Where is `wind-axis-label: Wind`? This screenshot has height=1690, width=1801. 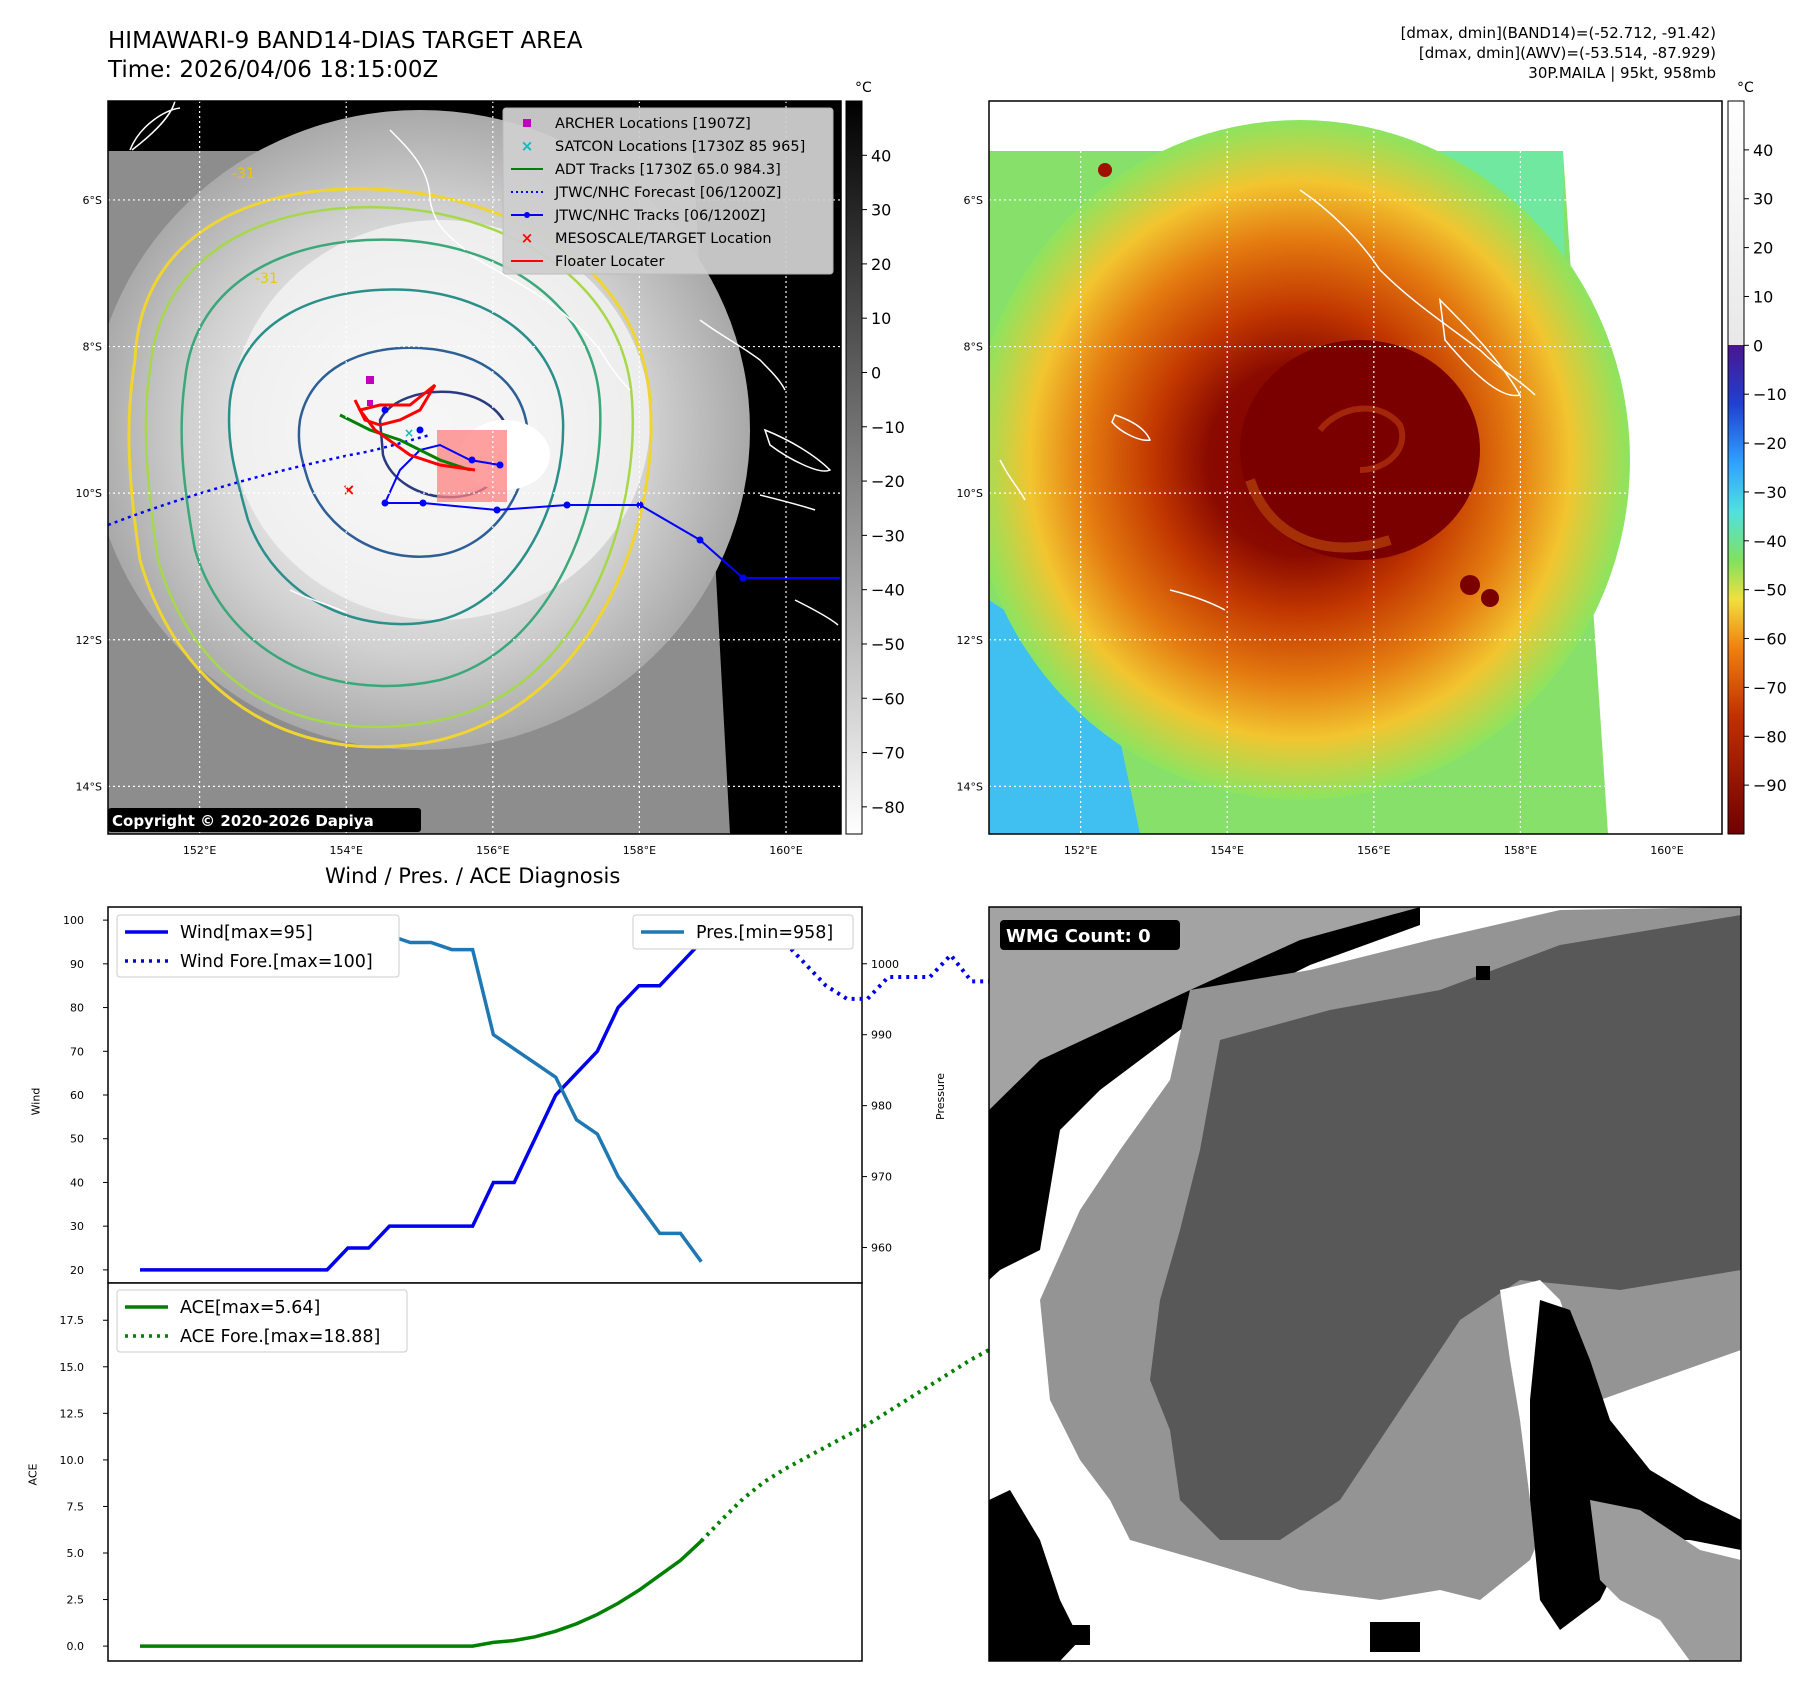
wind-axis-label: Wind is located at coordinates (36, 1101).